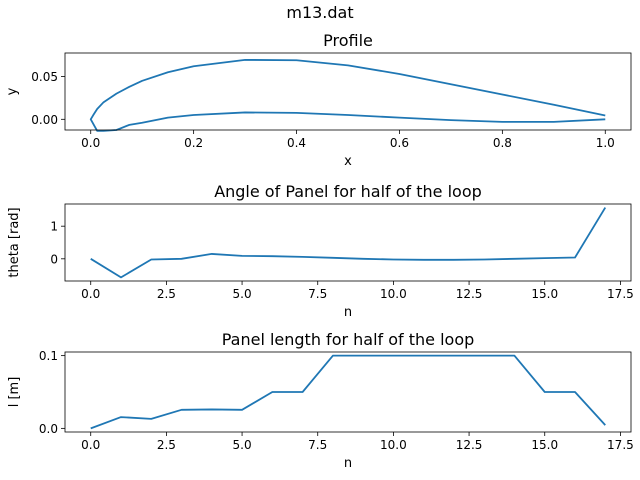 Image resolution: width=640 pixels, height=480 pixels. Describe the element at coordinates (12, 91) in the screenshot. I see `y-axis-label: y` at that location.